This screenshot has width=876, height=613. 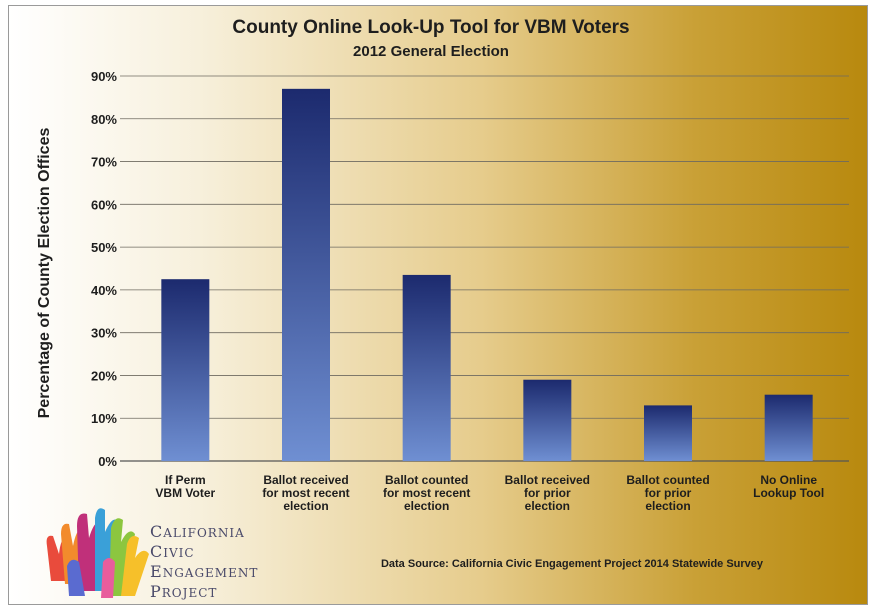 What do you see at coordinates (426, 493) in the screenshot?
I see `x-category-label: Ballot counted for most recent election` at bounding box center [426, 493].